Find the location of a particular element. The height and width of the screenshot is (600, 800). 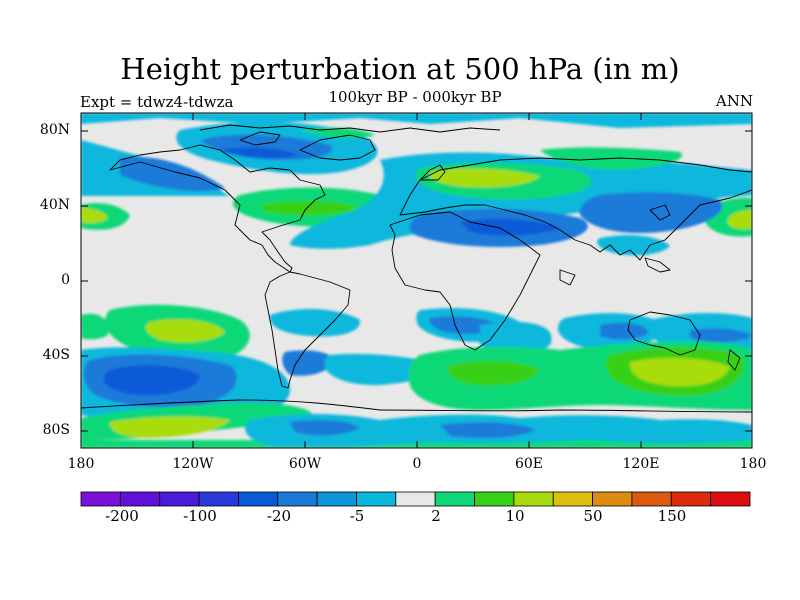

colorbar-label: 2 is located at coordinates (436, 516).